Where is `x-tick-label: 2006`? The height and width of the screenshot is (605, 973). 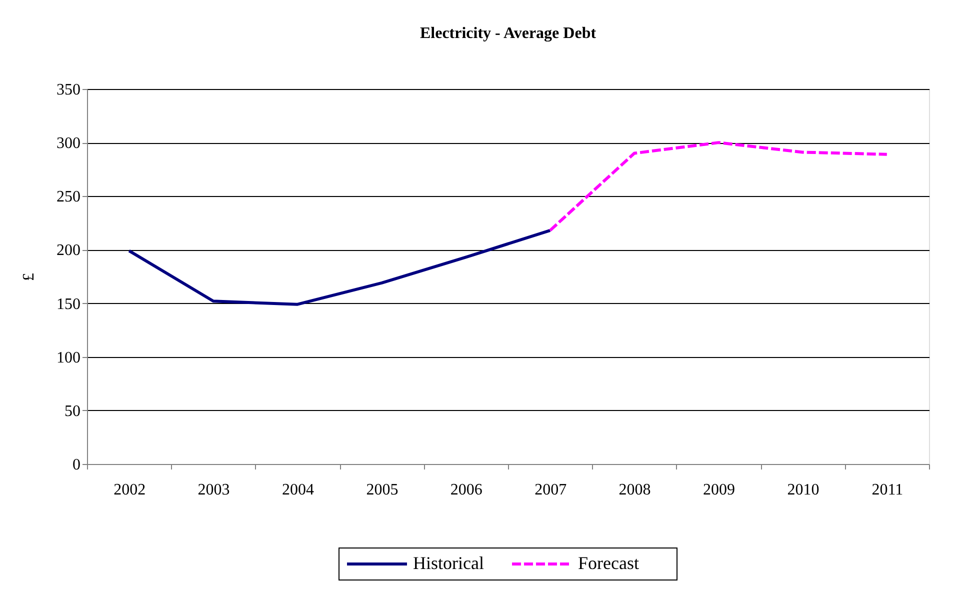
x-tick-label: 2006 is located at coordinates (466, 490).